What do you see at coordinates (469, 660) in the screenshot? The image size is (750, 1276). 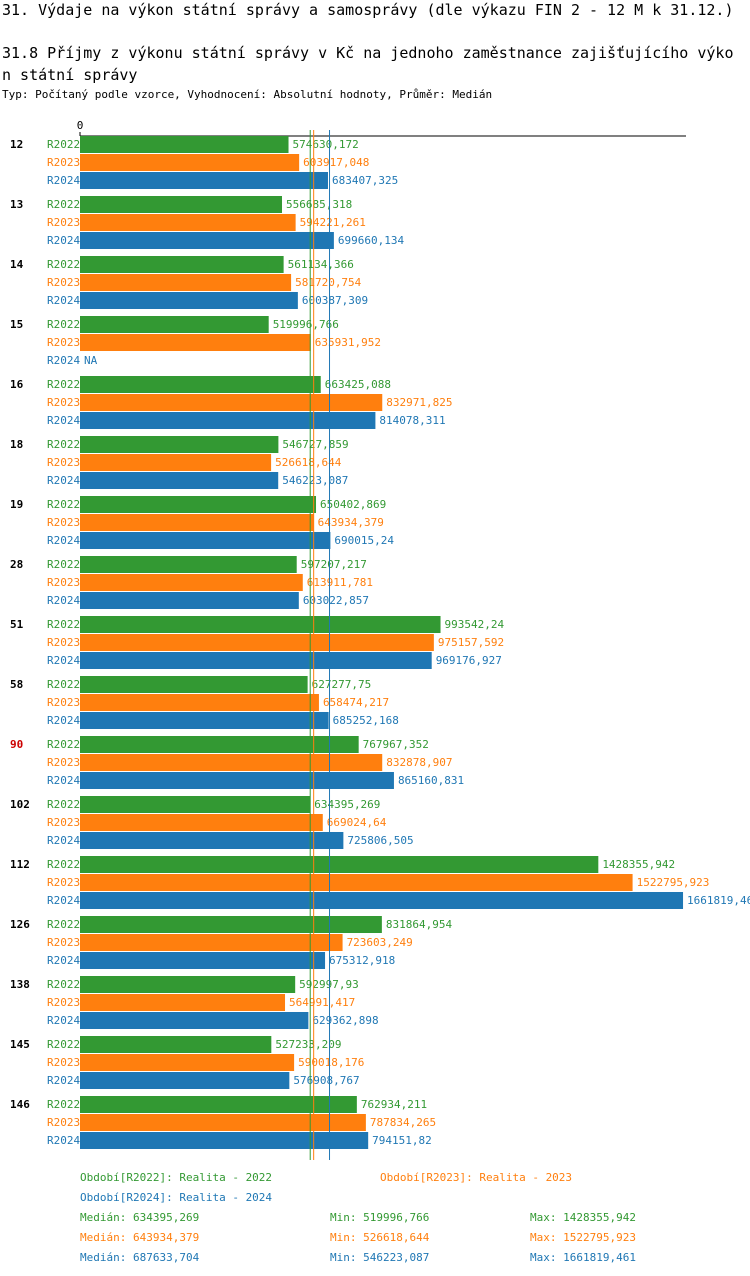 I see `value-label: 969176,927` at bounding box center [469, 660].